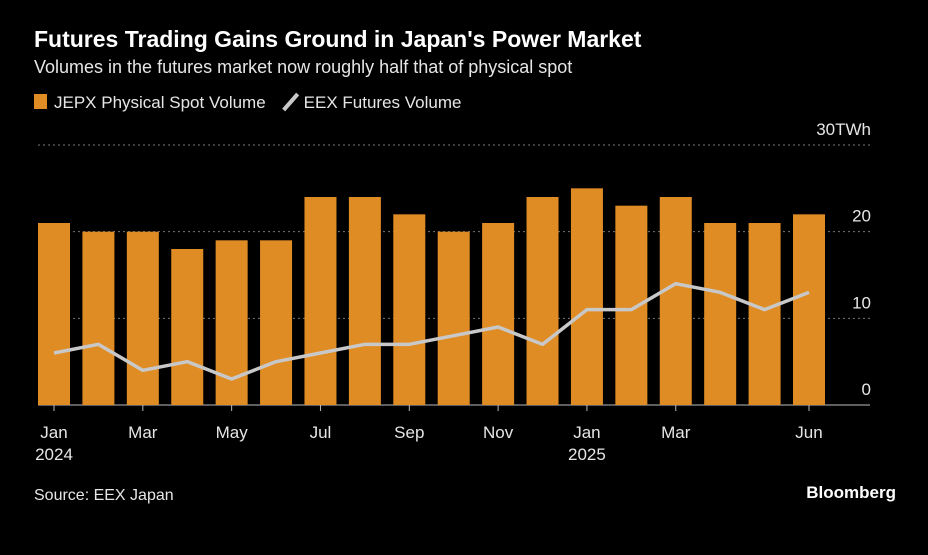 The height and width of the screenshot is (555, 928). I want to click on brand: Bloomberg, so click(851, 492).